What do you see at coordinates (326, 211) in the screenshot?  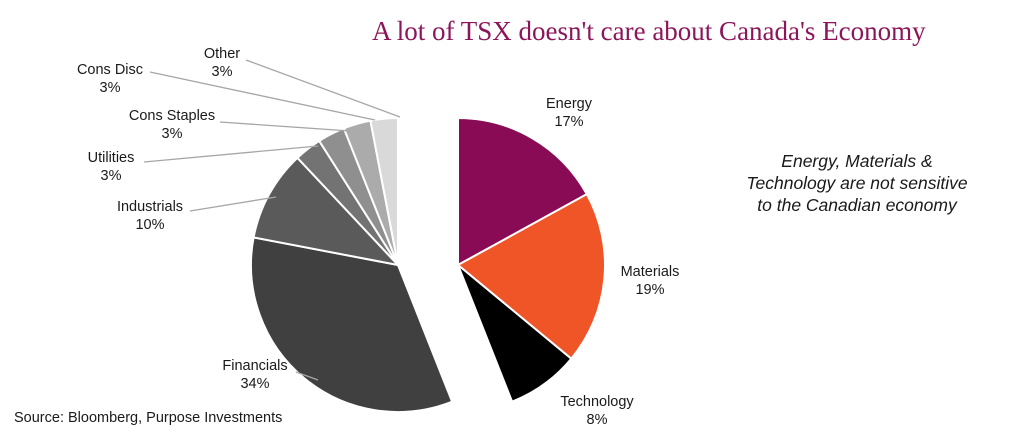 I see `pie-slice-industrials` at bounding box center [326, 211].